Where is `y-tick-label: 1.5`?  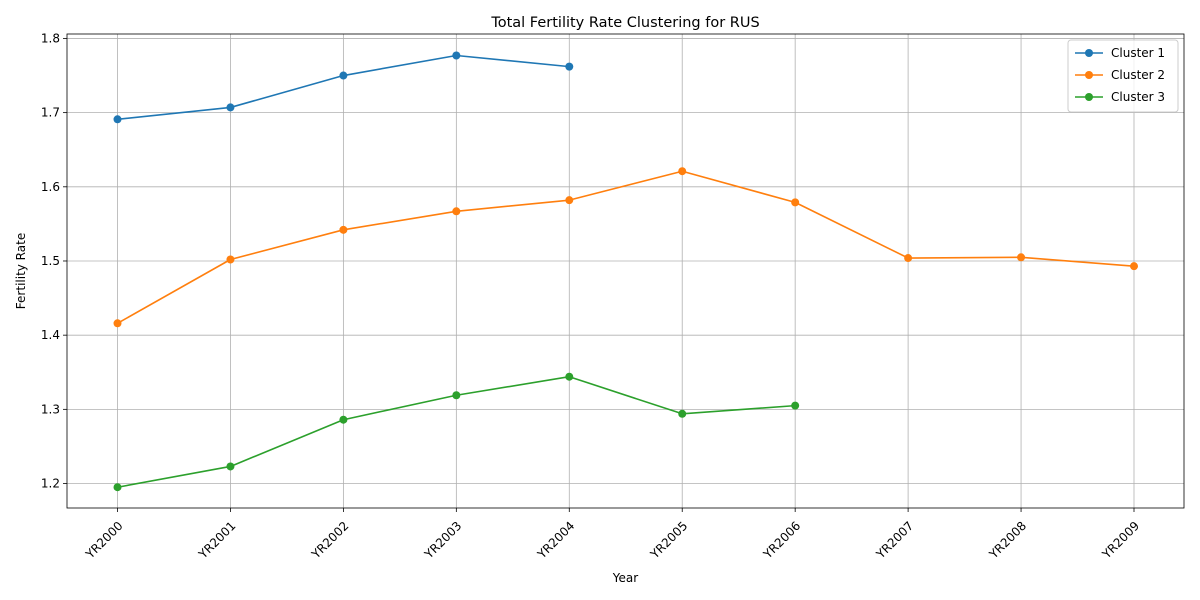
y-tick-label: 1.5 is located at coordinates (50, 261).